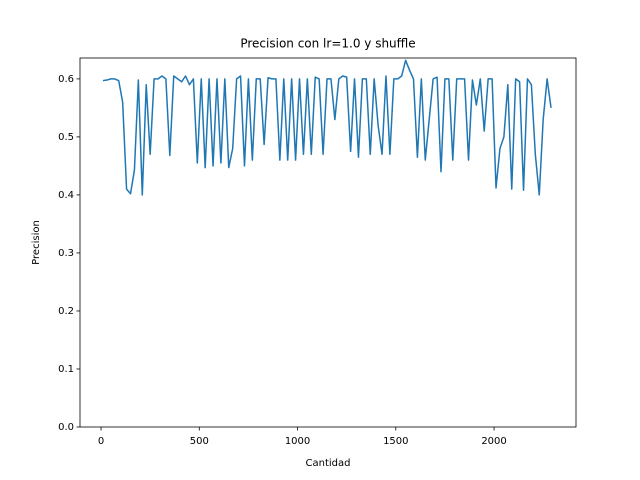  Describe the element at coordinates (493, 441) in the screenshot. I see `x-tick-label: 2000` at that location.